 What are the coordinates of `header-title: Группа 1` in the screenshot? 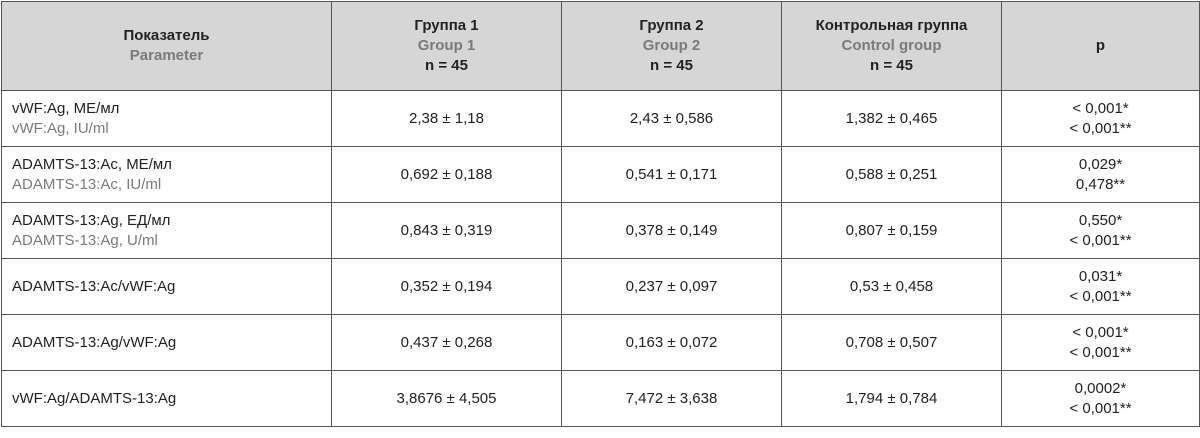 It's located at (446, 25).